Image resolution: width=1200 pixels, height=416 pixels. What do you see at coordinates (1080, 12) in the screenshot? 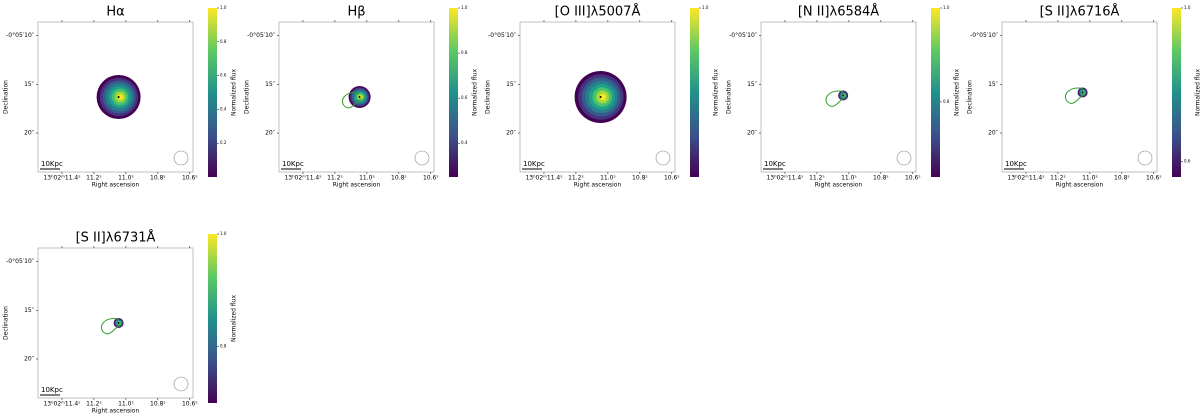
I see `panel-title: [S II]λ6716Å` at bounding box center [1080, 12].